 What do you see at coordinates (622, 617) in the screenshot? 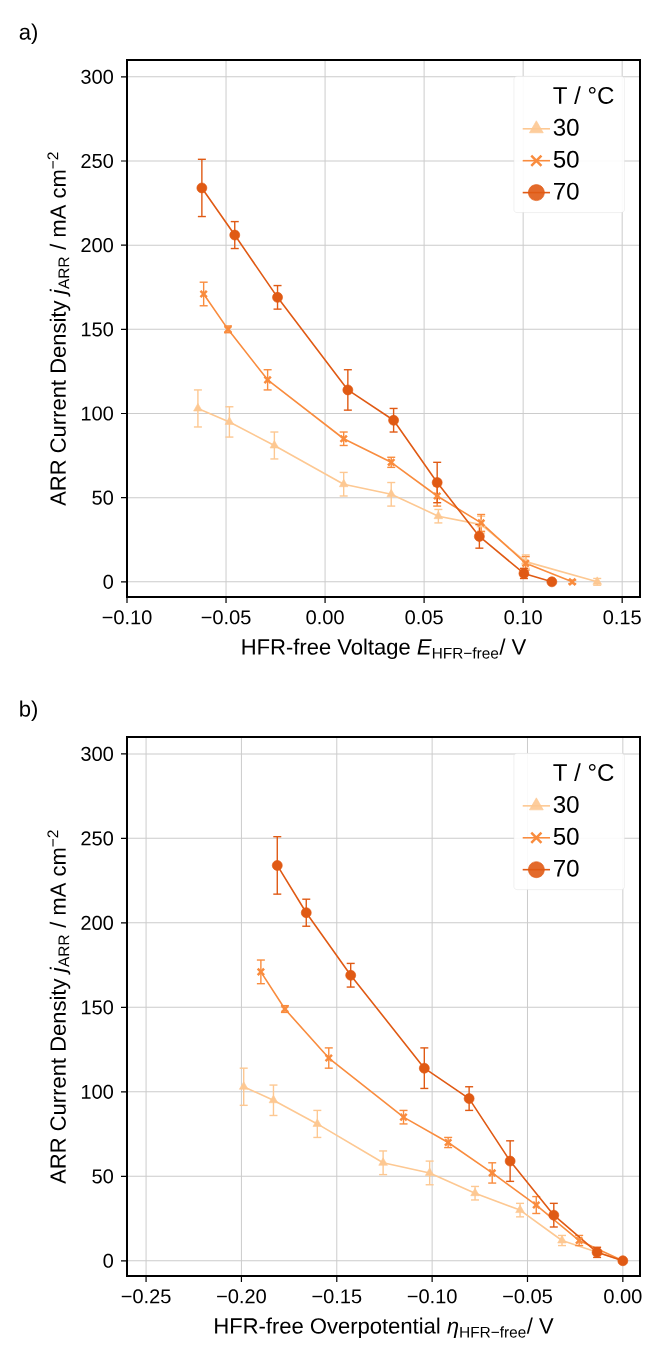
I see `x-tick-label: 0.15` at bounding box center [622, 617].